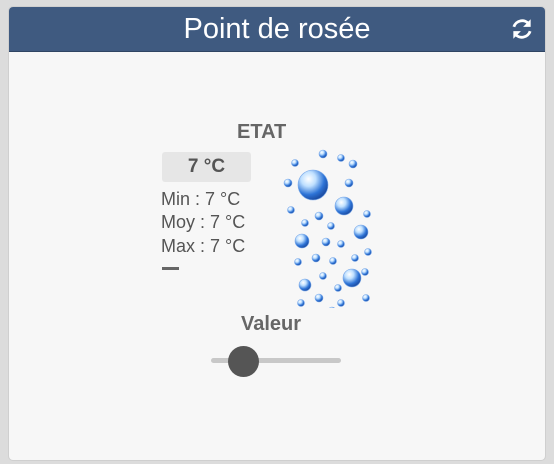  Describe the element at coordinates (262, 132) in the screenshot. I see `state-label: ETAT` at that location.